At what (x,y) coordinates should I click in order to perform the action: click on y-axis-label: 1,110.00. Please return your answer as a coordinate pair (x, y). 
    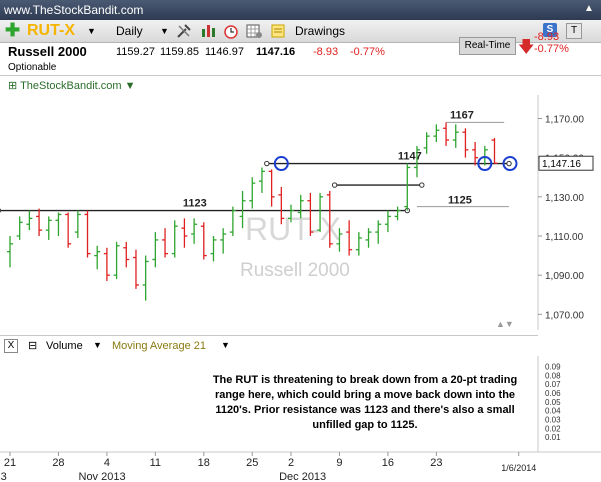
    Looking at the image, I should click on (564, 237).